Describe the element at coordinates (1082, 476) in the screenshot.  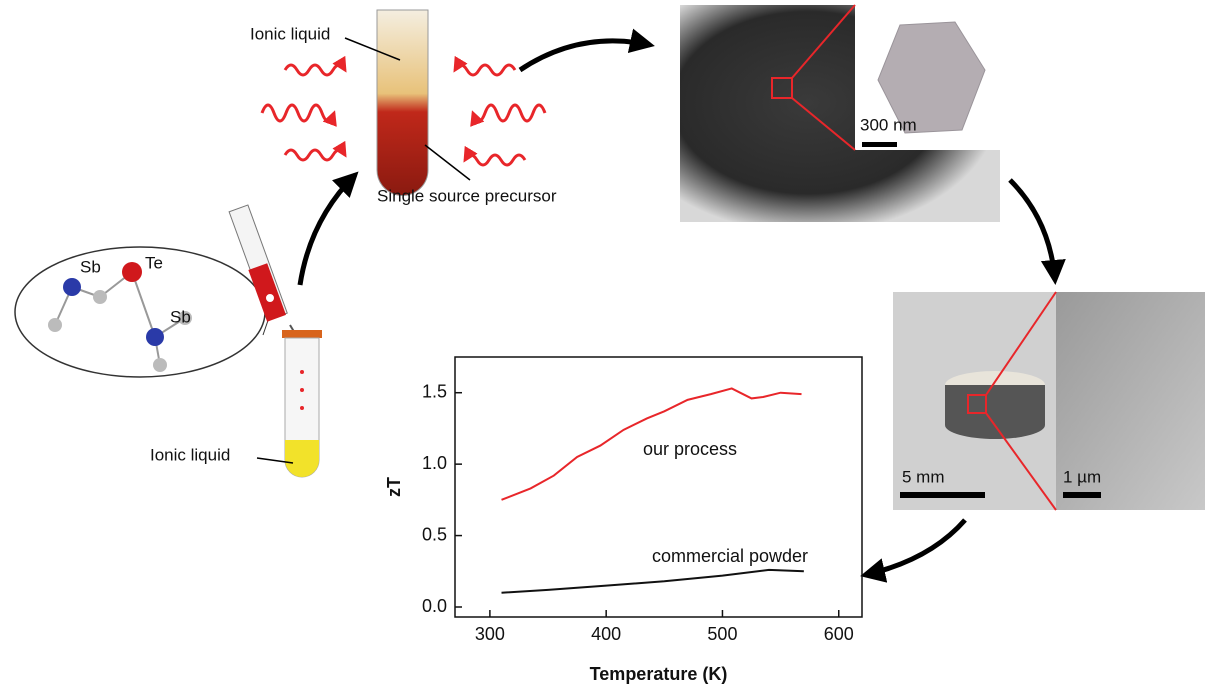
I see `scale-label: 1 µm` at that location.